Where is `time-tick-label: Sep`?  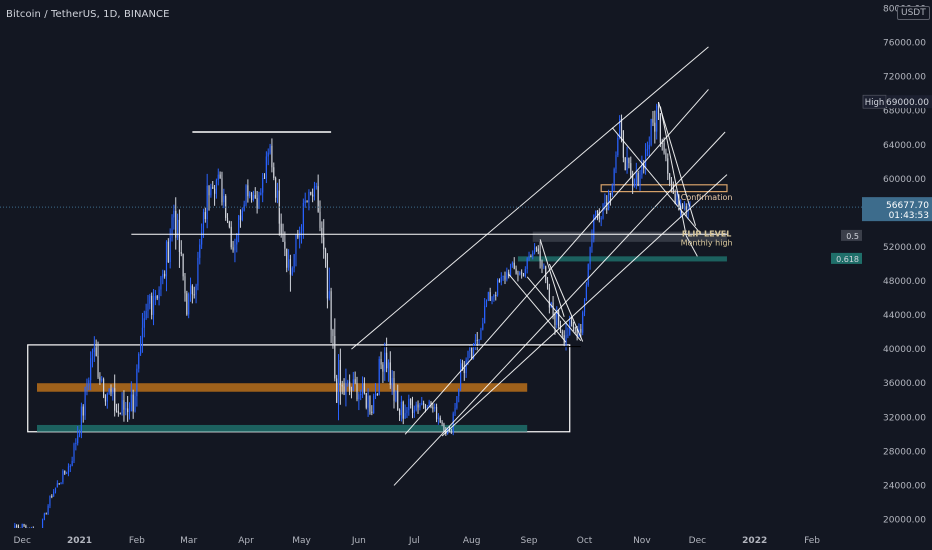 time-tick-label: Sep is located at coordinates (529, 541).